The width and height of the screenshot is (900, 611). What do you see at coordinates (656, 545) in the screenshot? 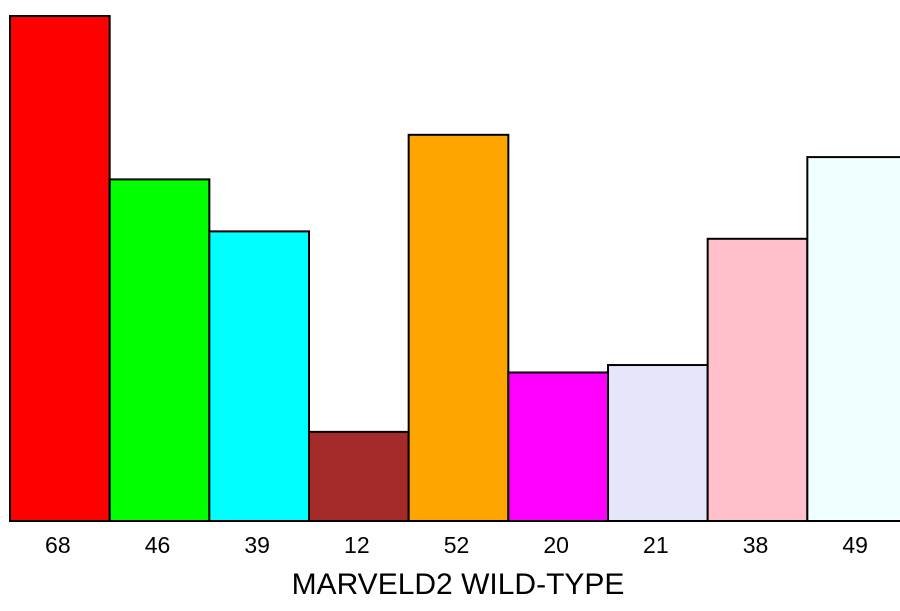
I see `x-tick-label-21: 21` at bounding box center [656, 545].